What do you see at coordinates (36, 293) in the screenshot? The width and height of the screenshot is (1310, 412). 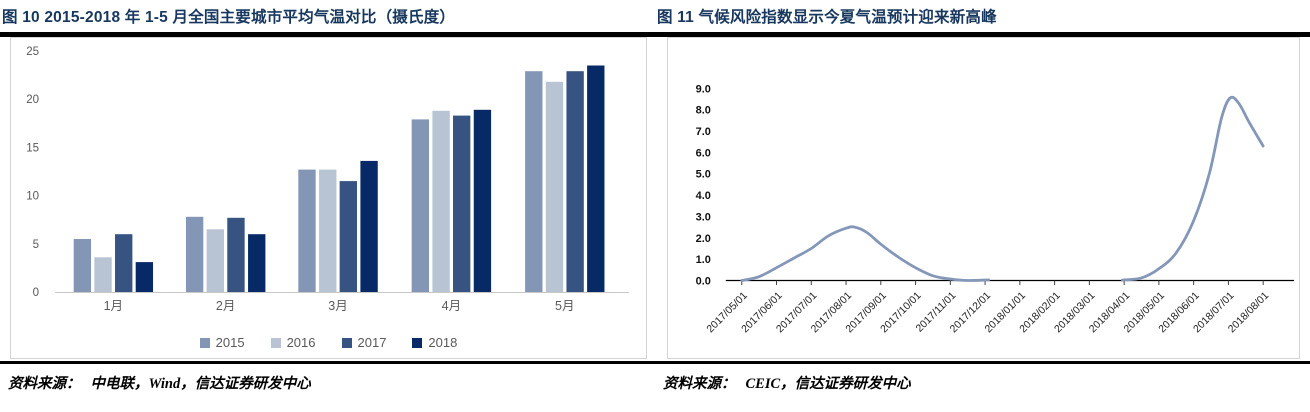 I see `bar-y-tick-label: 0` at bounding box center [36, 293].